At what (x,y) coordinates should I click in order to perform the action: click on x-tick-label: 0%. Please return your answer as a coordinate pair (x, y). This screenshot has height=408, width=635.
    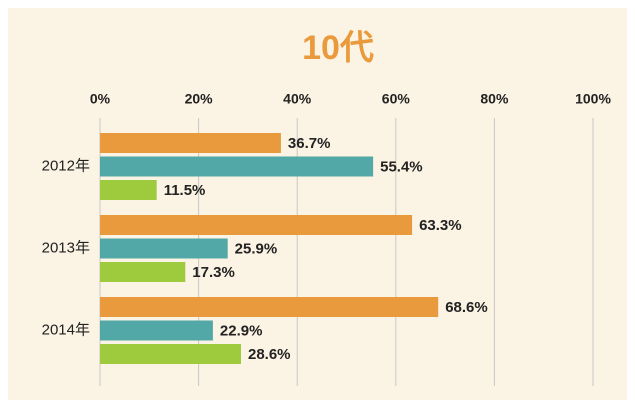
    Looking at the image, I should click on (100, 99).